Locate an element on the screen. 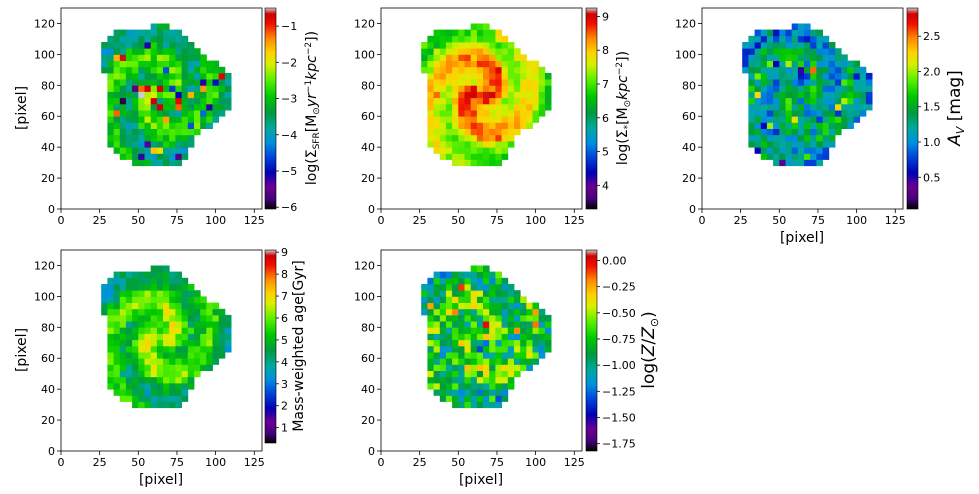 The height and width of the screenshot is (494, 979). x-tick-label: 0 is located at coordinates (61, 462).